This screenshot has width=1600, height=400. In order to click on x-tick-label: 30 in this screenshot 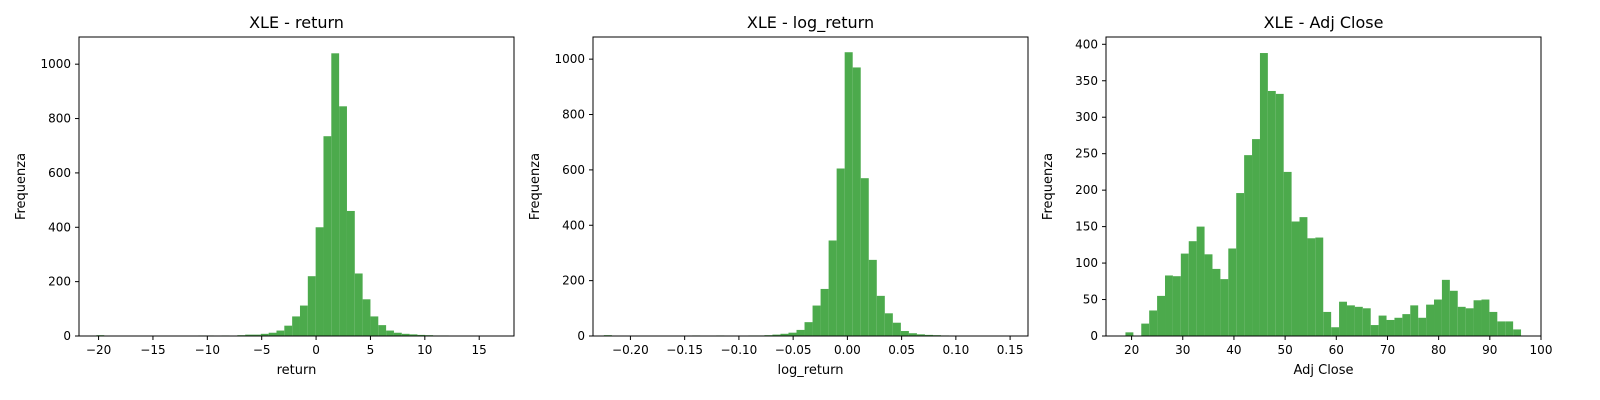, I will do `click(1182, 350)`.